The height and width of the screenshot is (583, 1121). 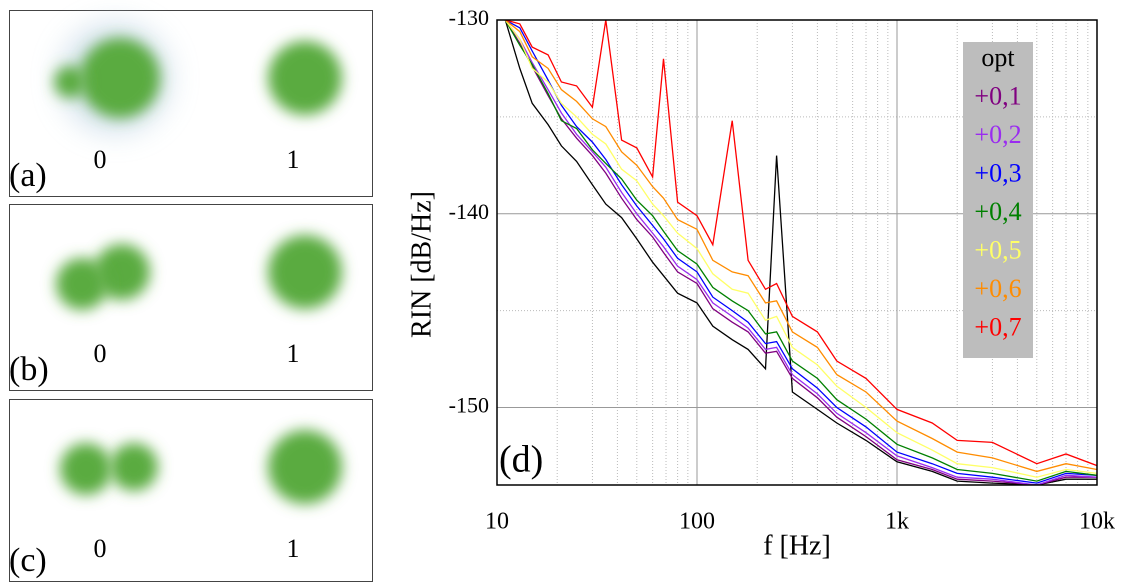 What do you see at coordinates (997, 211) in the screenshot?
I see `legend-label: +0,4` at bounding box center [997, 211].